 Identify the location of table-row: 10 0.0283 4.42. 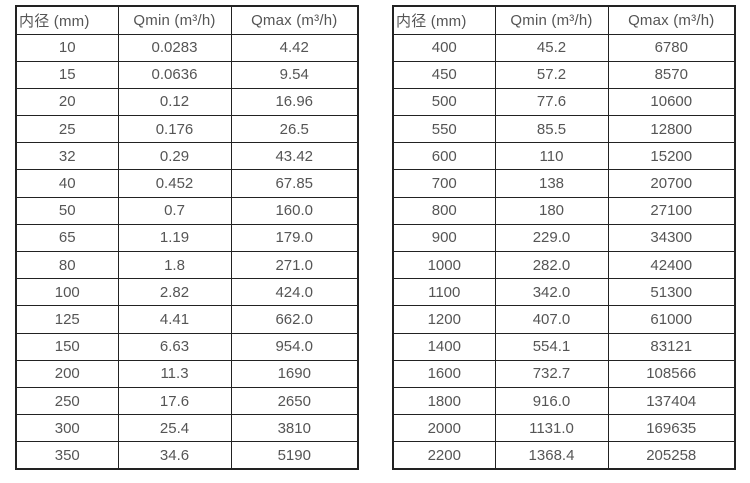
(187, 47).